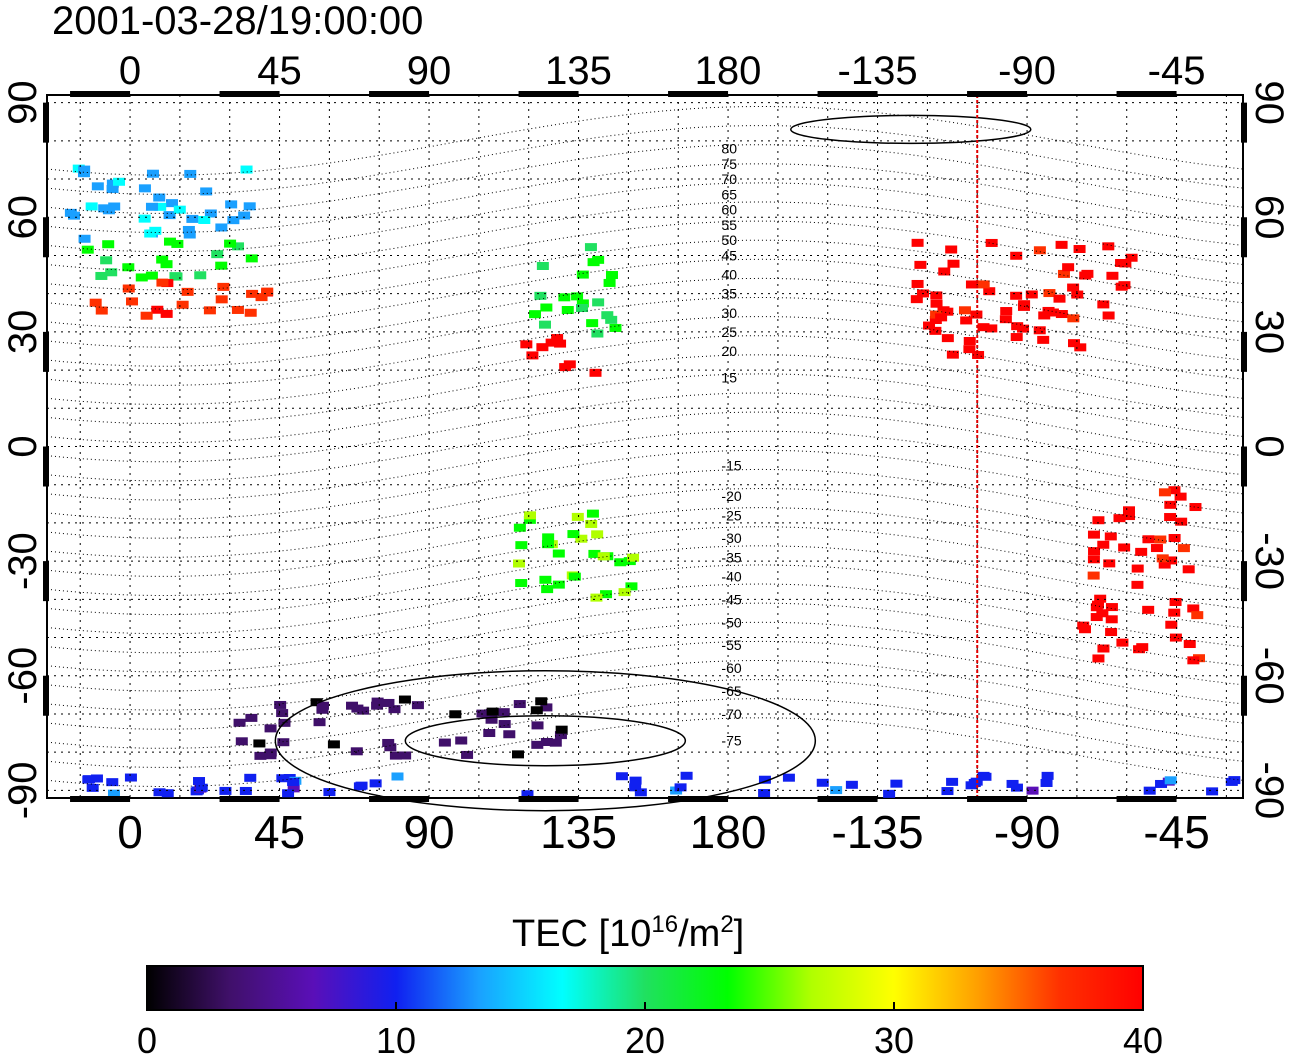  Describe the element at coordinates (23, 332) in the screenshot. I see `lat-tick-left: 30` at that location.